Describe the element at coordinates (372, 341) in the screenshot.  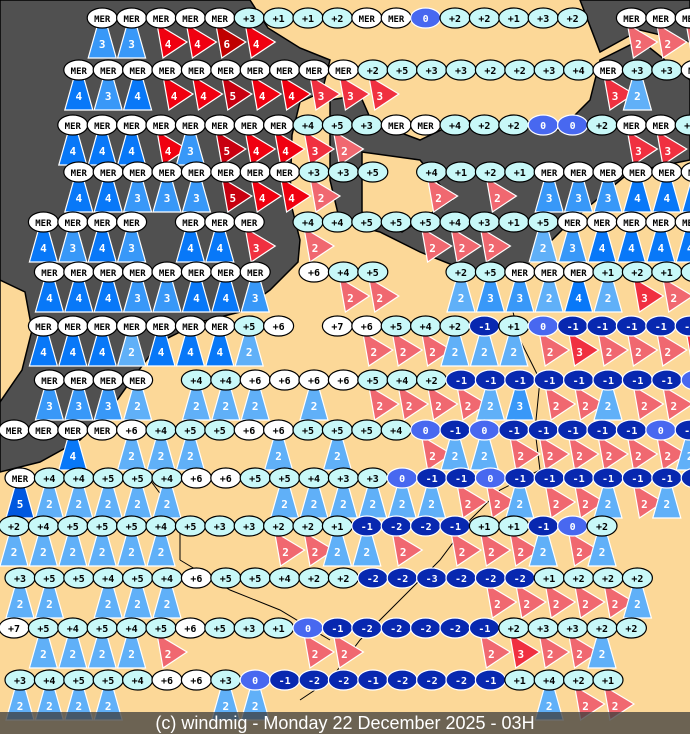
I see `station: 2 +6` at that location.